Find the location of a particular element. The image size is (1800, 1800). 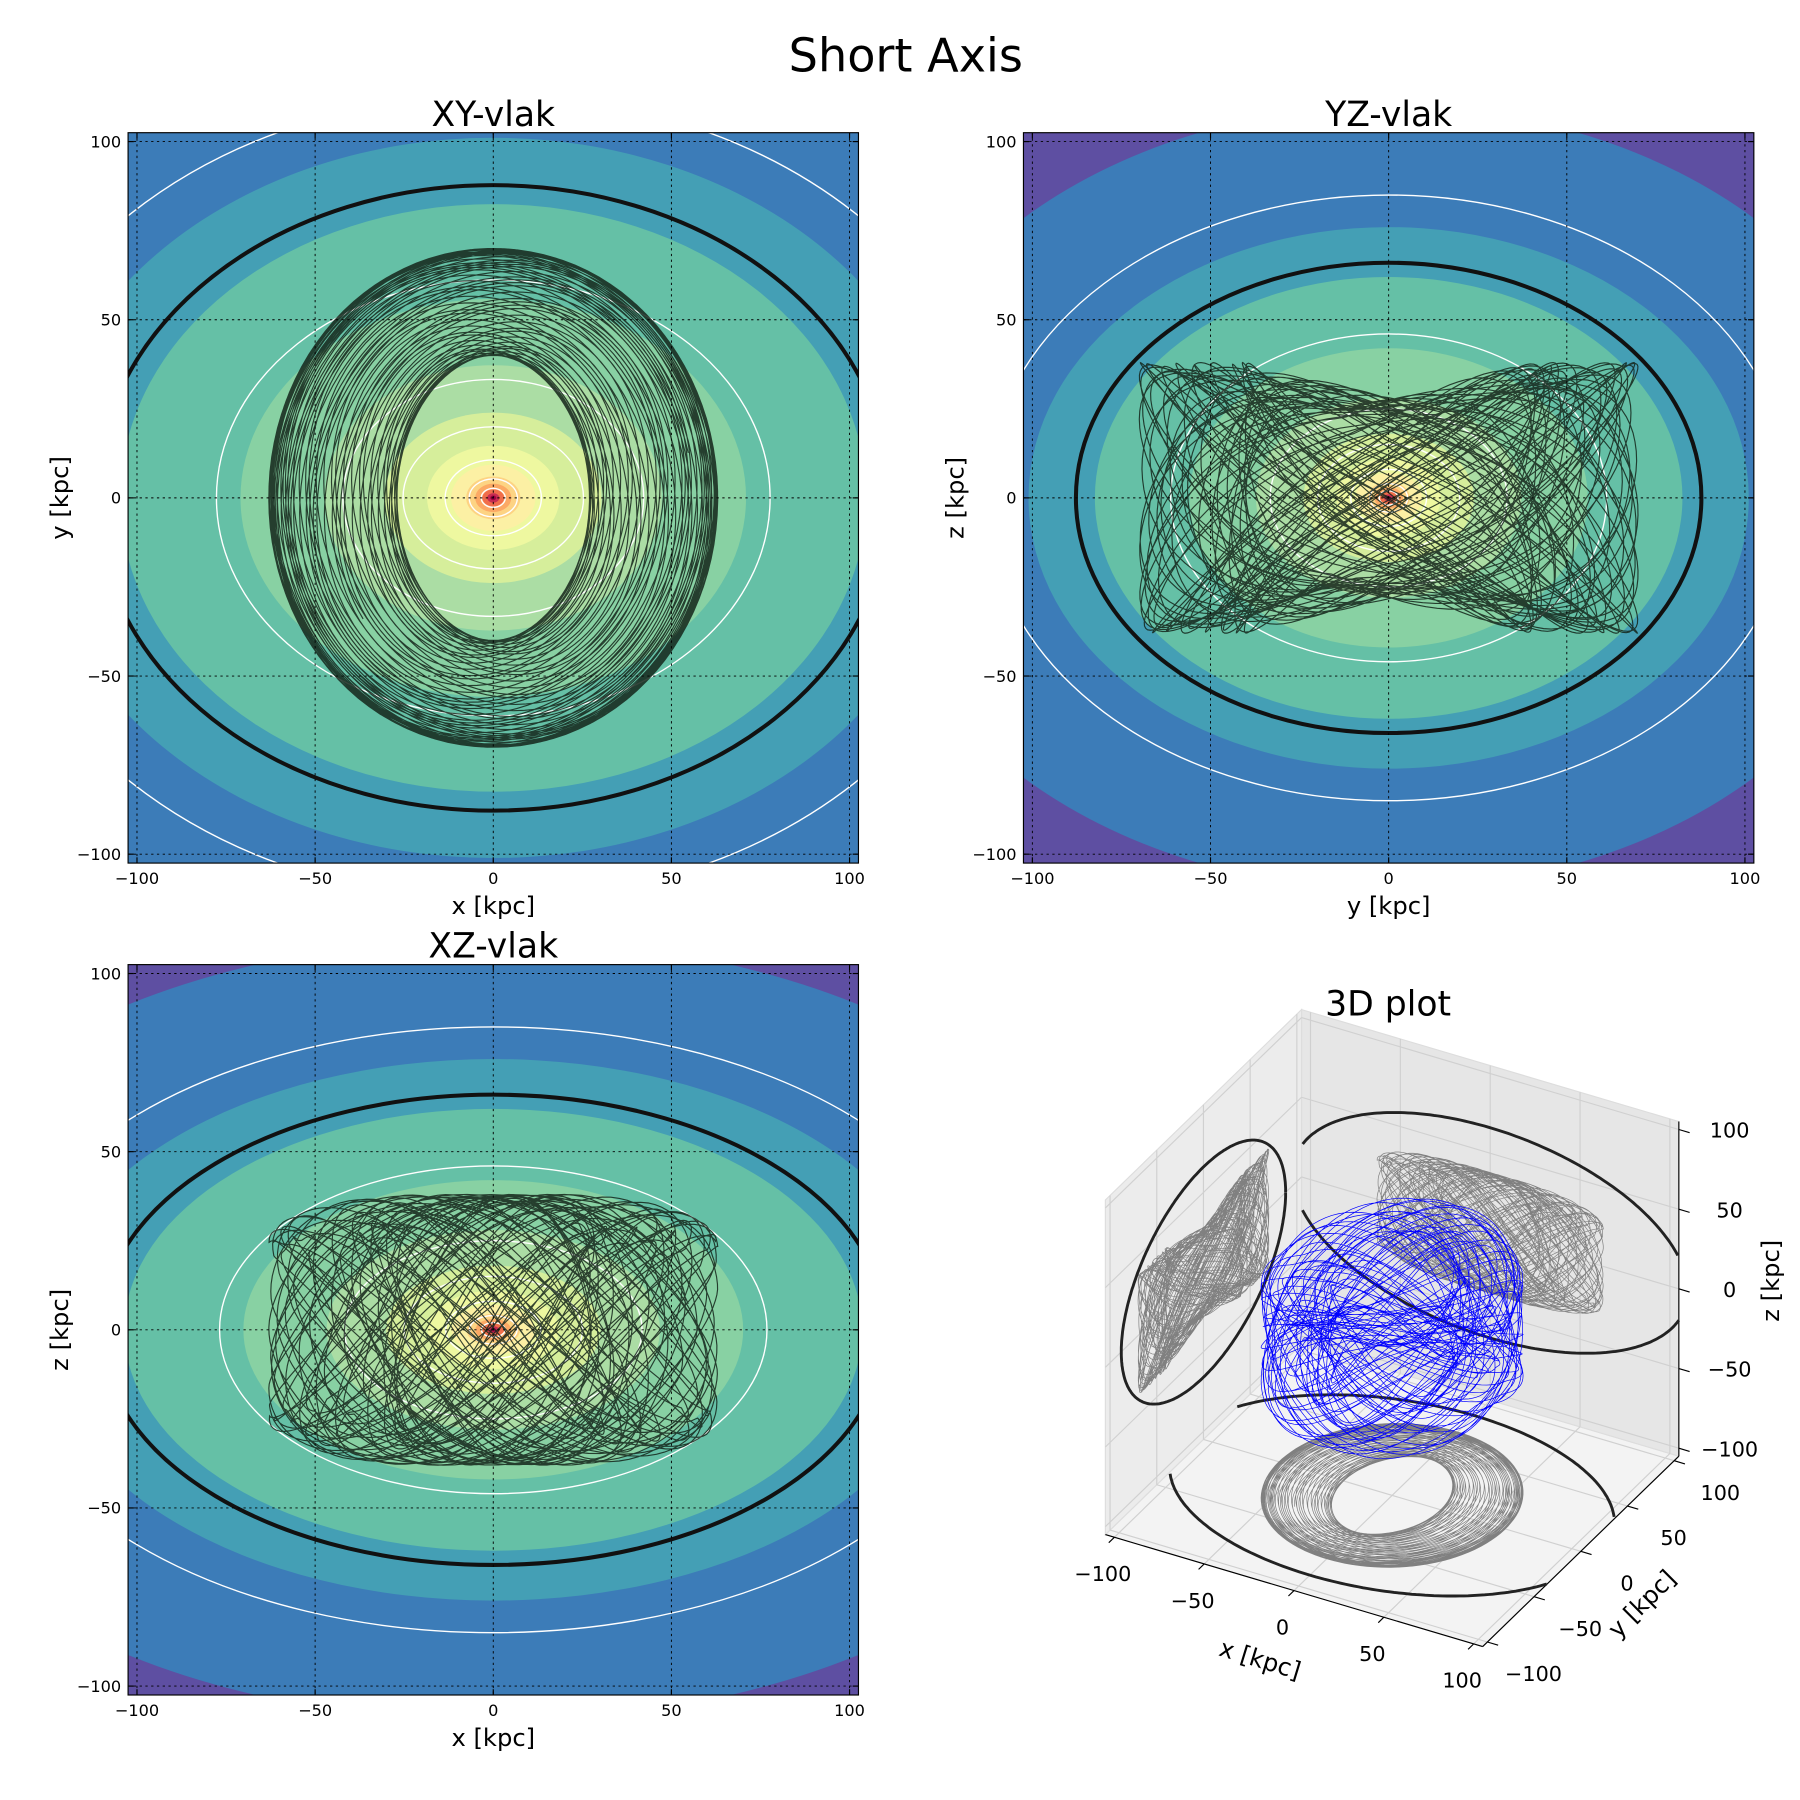

panel-title: XY-vlak is located at coordinates (493, 115).